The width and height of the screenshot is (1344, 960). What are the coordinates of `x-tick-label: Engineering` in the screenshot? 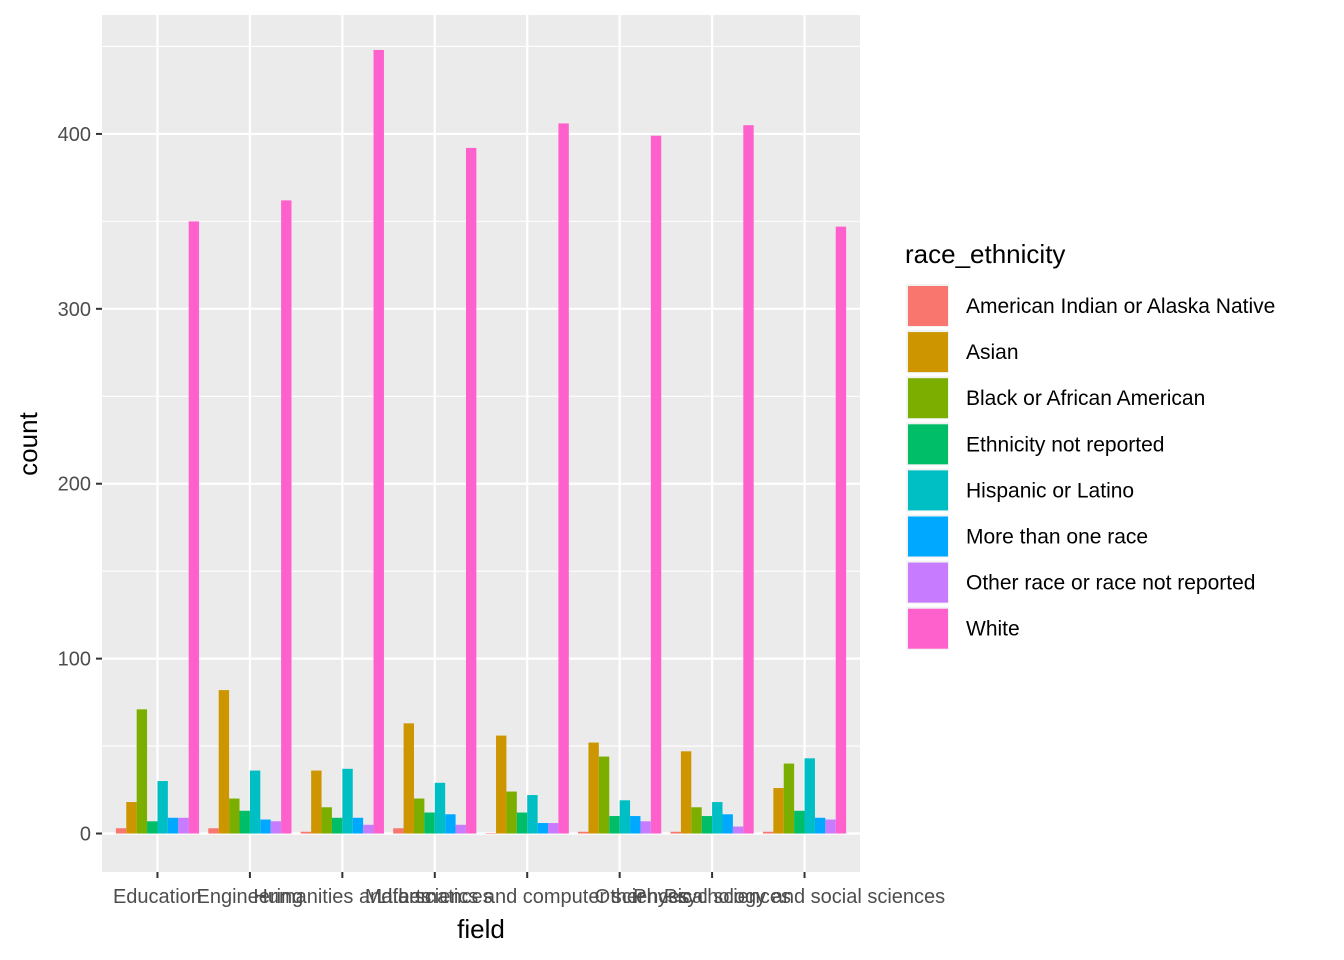 It's located at (250, 897).